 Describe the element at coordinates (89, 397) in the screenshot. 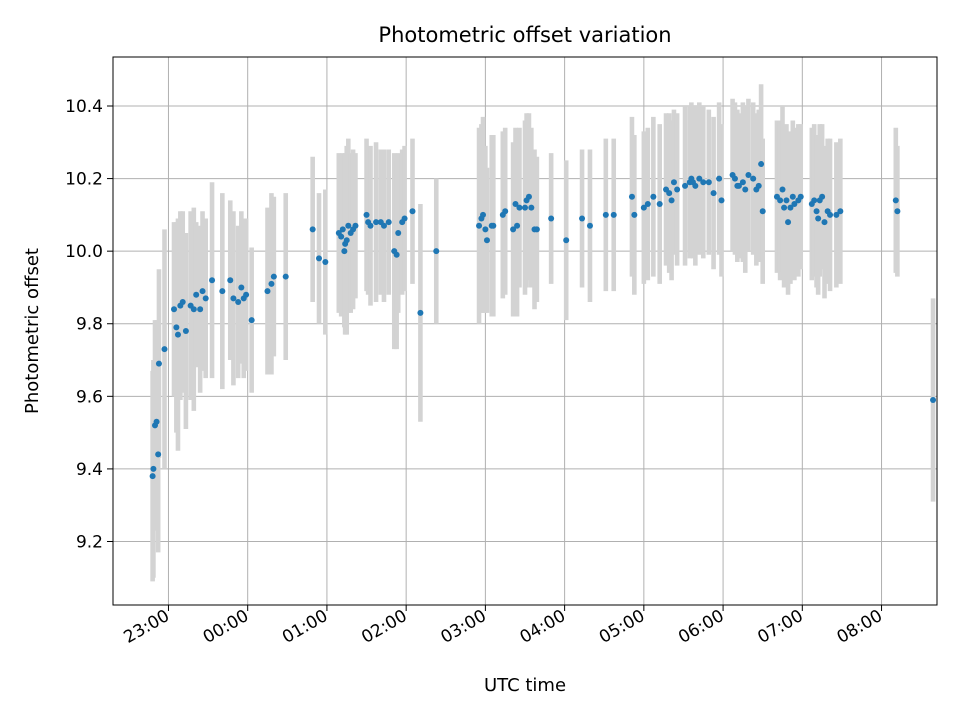

I see `y-tick-label: 9.6` at that location.